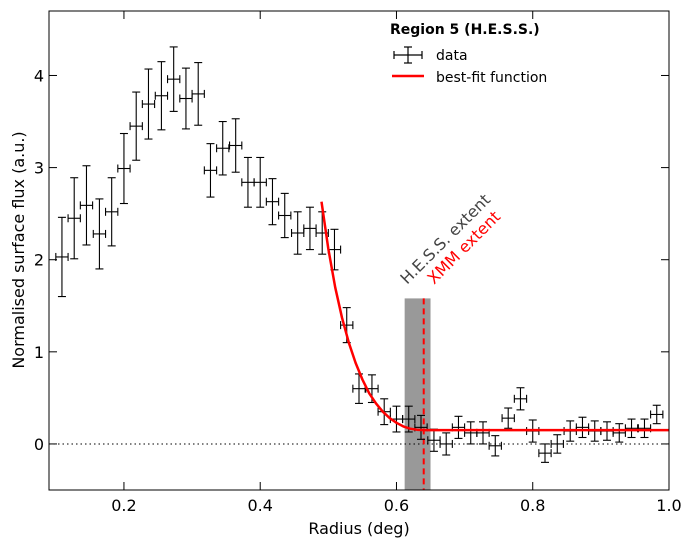  Describe the element at coordinates (465, 30) in the screenshot. I see `legend-title: Region 5 (H.E.S.S.)` at that location.